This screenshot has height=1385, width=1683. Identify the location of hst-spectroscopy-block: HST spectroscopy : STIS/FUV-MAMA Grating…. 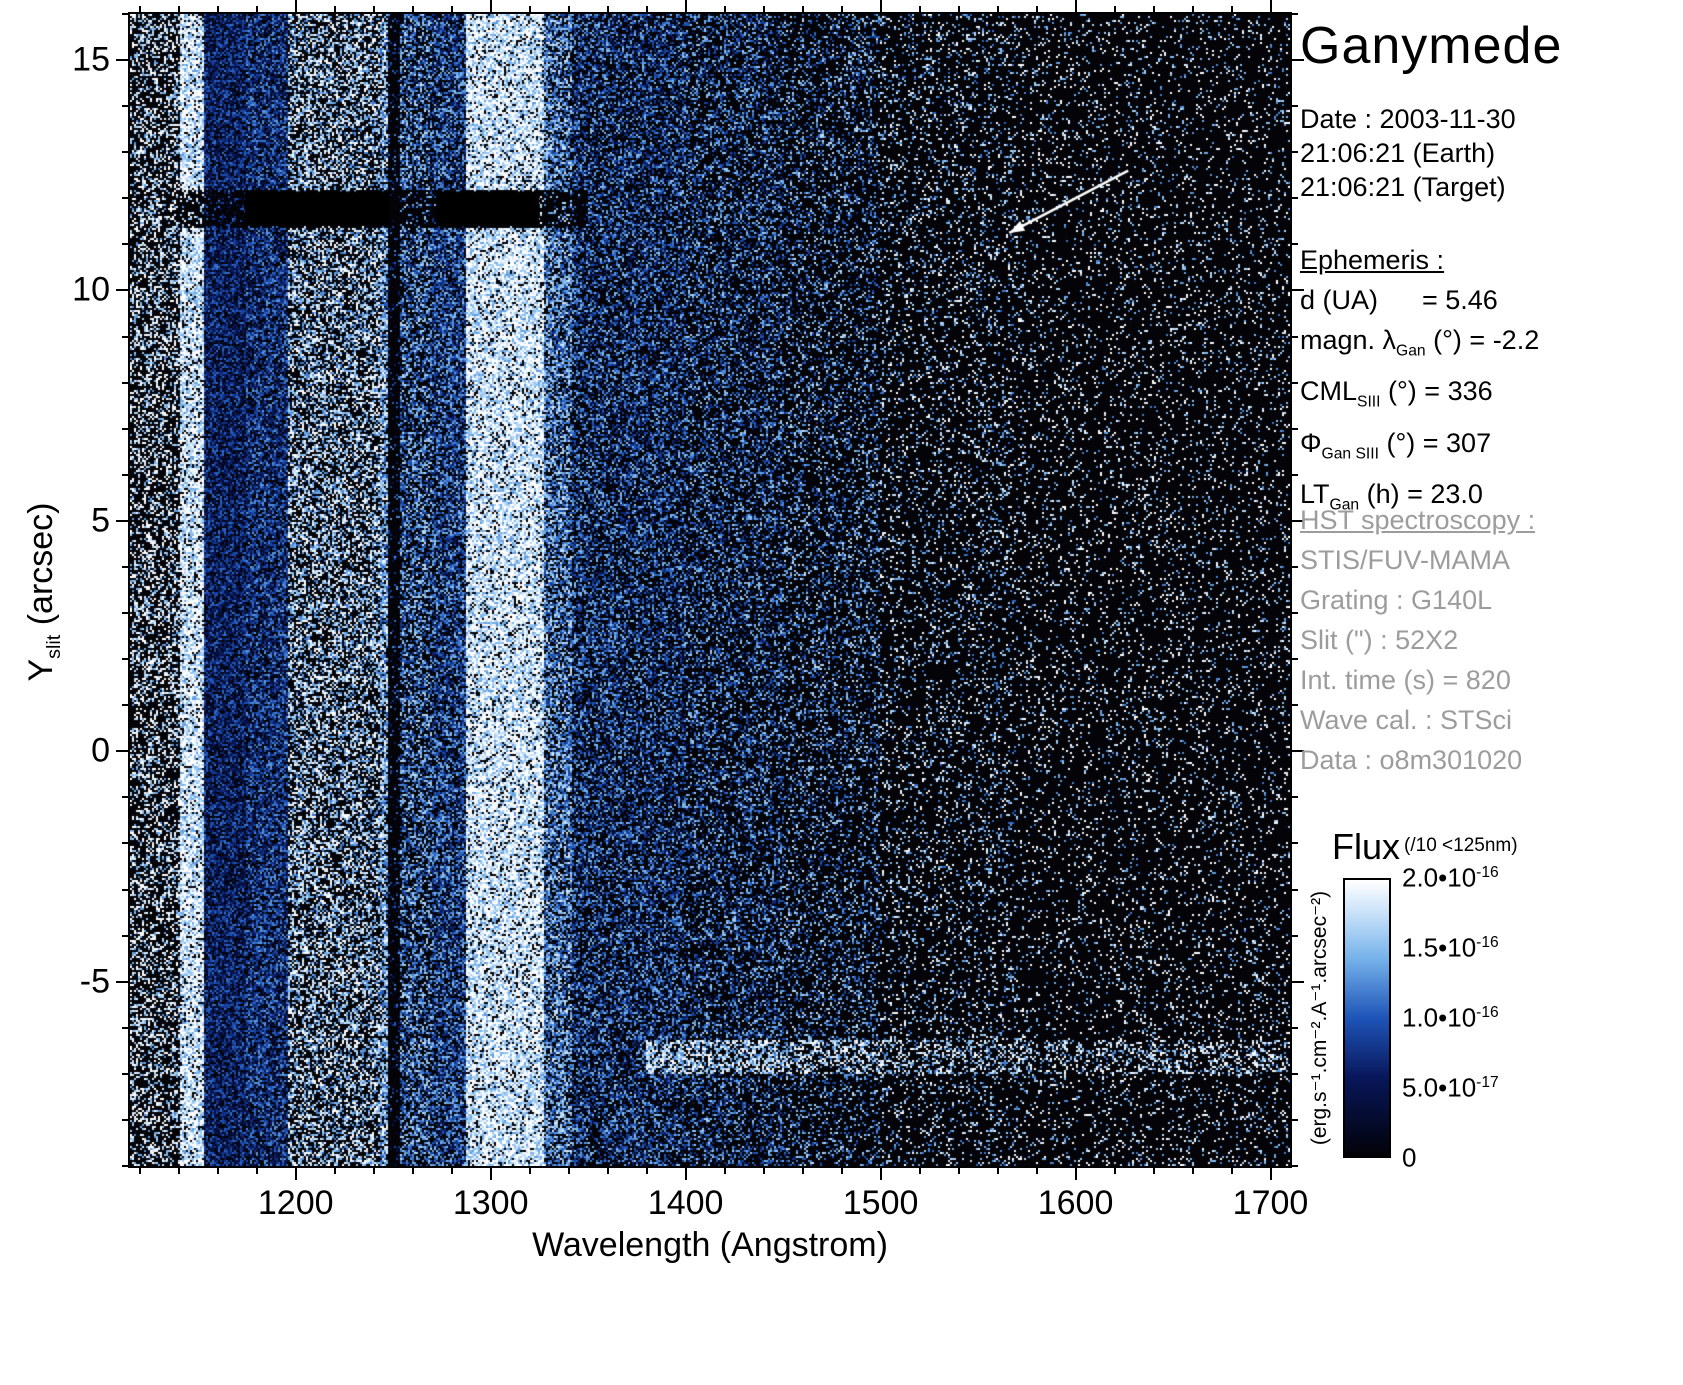
(1417, 640).